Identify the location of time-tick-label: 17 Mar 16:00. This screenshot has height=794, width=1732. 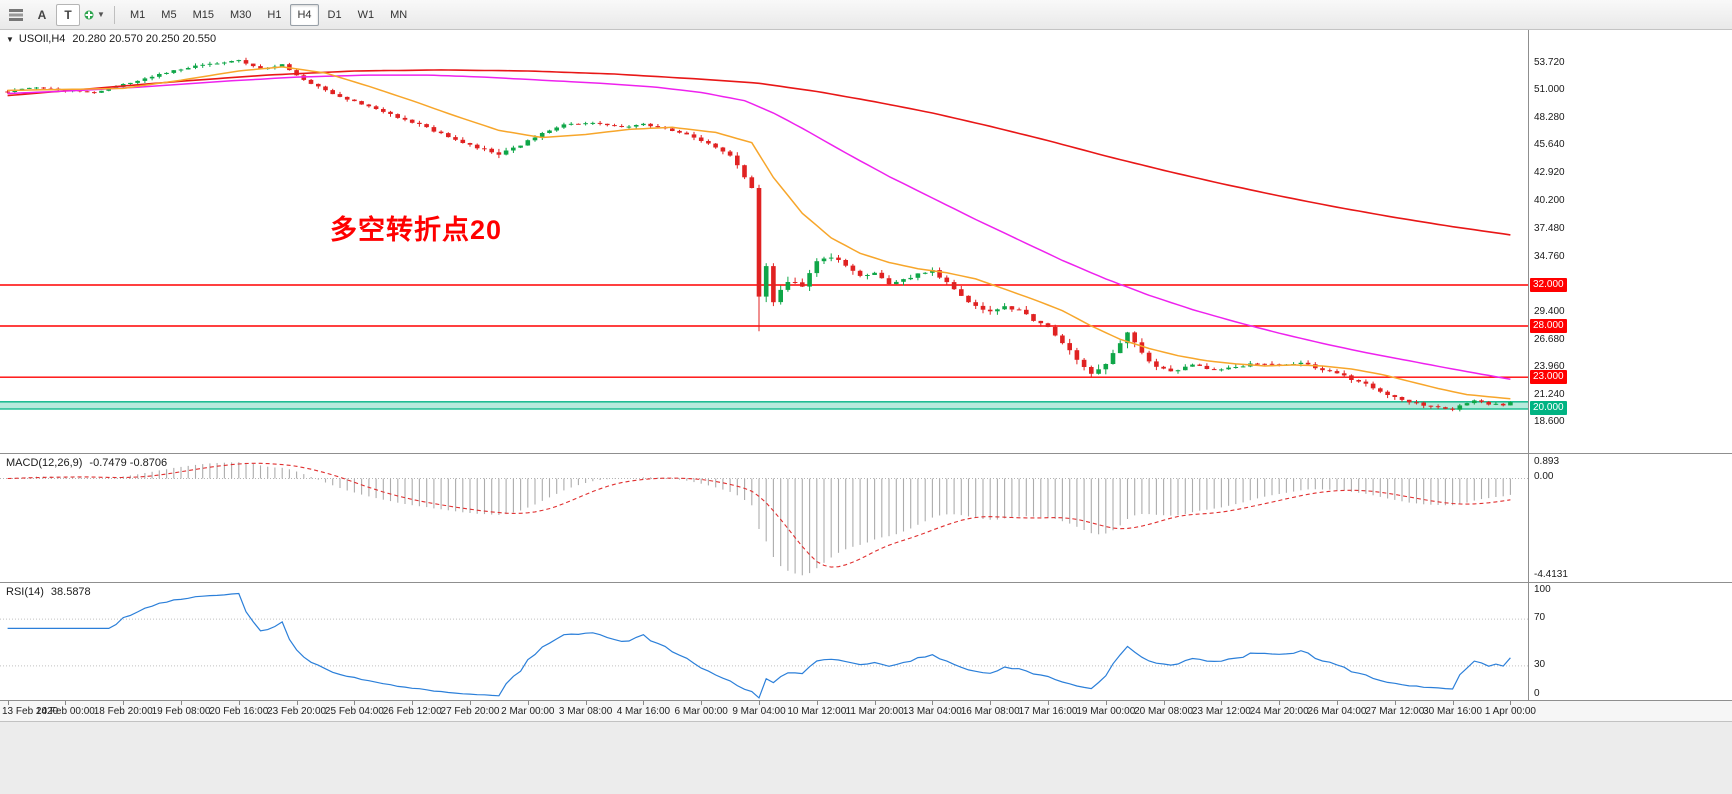
(1048, 711).